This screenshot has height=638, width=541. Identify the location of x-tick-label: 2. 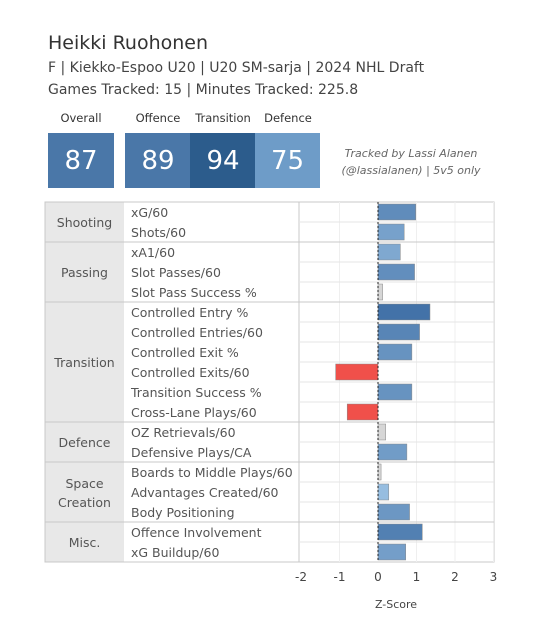
(455, 577).